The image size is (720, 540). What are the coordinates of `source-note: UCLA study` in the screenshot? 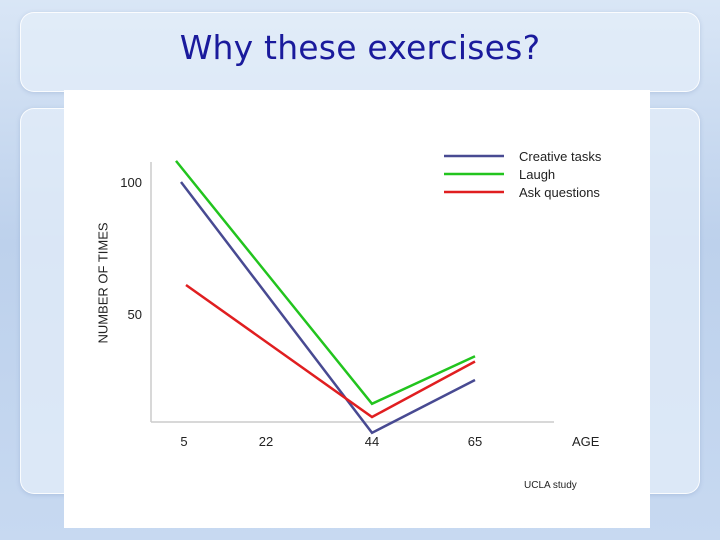 It's located at (550, 485).